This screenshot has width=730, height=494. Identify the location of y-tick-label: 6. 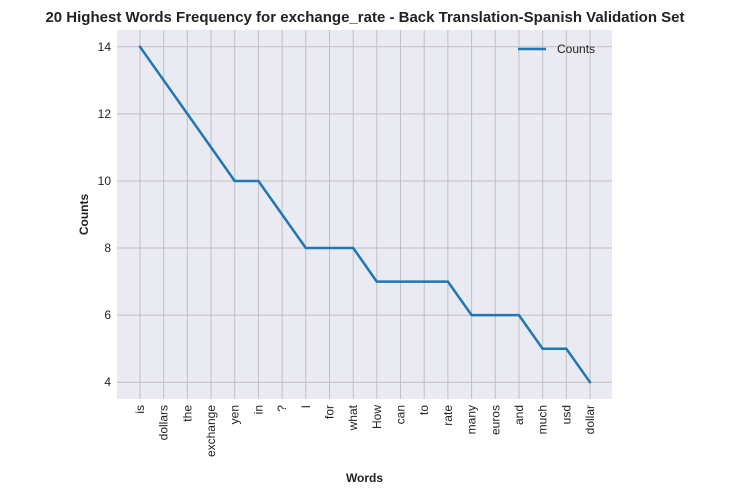
(107, 315).